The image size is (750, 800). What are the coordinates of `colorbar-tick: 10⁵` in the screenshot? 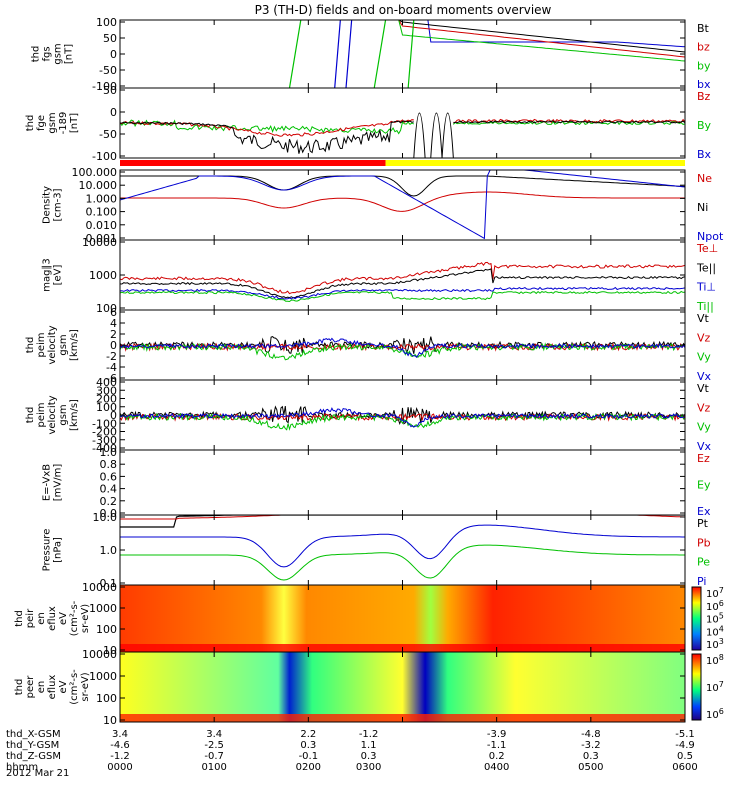 It's located at (715, 619).